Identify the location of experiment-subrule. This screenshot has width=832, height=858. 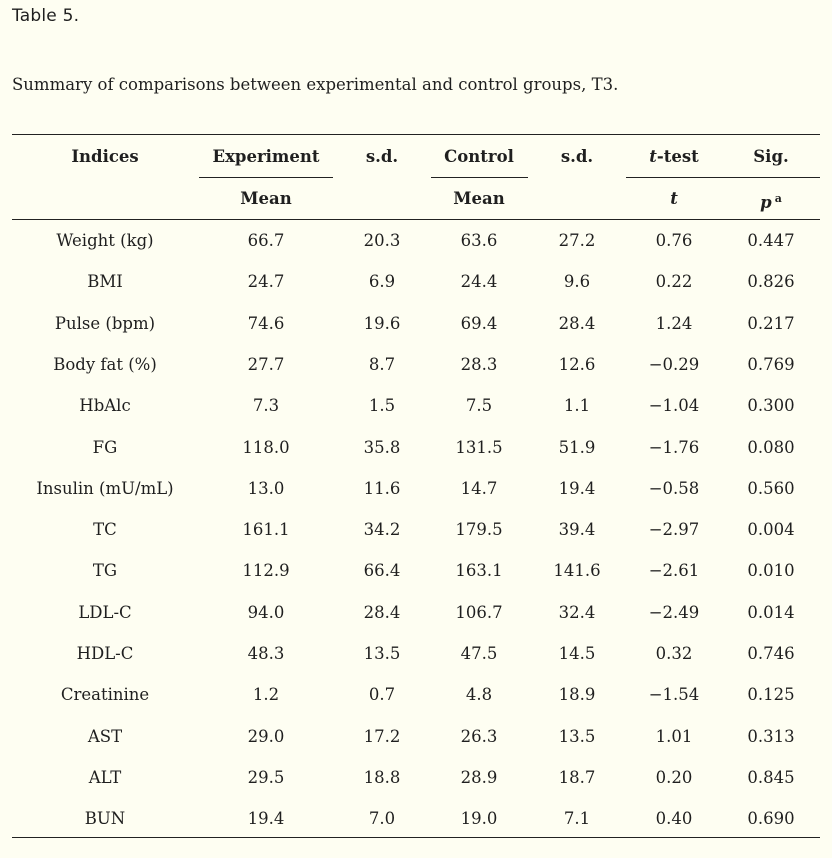
(266, 177).